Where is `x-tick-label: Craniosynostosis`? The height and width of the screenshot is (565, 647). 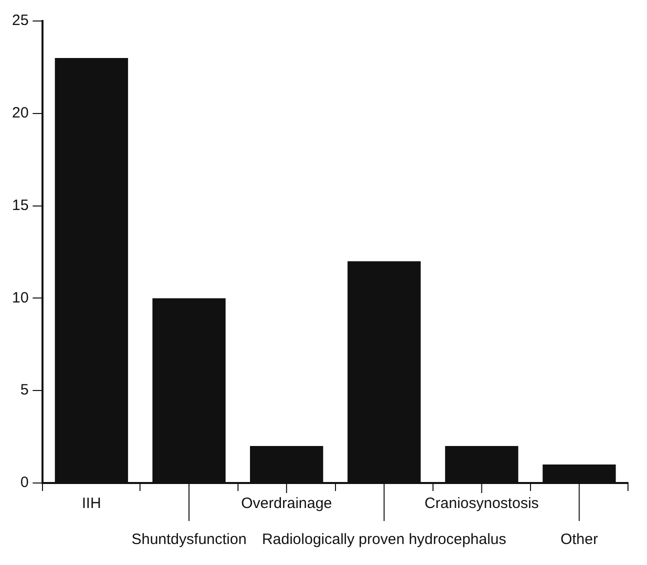
x-tick-label: Craniosynostosis is located at coordinates (481, 503).